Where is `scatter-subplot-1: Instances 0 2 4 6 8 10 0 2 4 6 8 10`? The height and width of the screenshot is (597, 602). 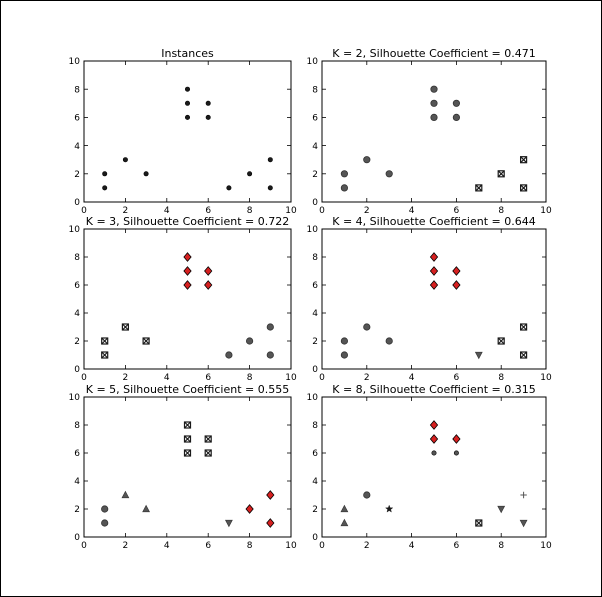
scatter-subplot-1: Instances 0 2 4 6 8 10 0 2 4 6 8 10 is located at coordinates (183, 131).